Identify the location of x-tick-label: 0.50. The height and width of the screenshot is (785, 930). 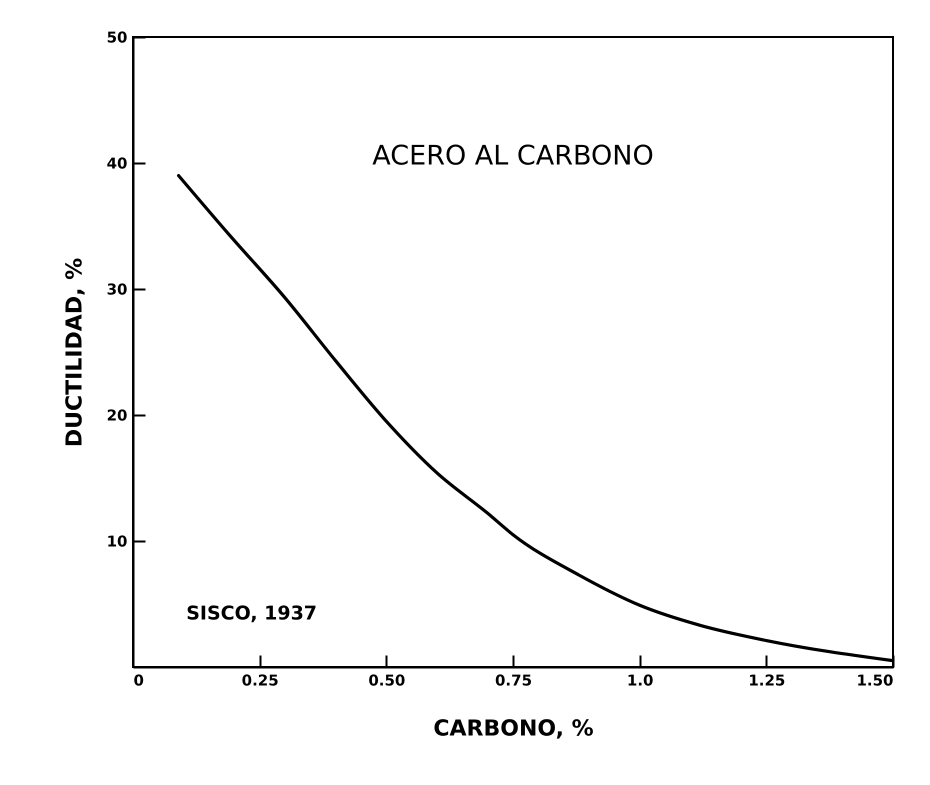
(387, 681).